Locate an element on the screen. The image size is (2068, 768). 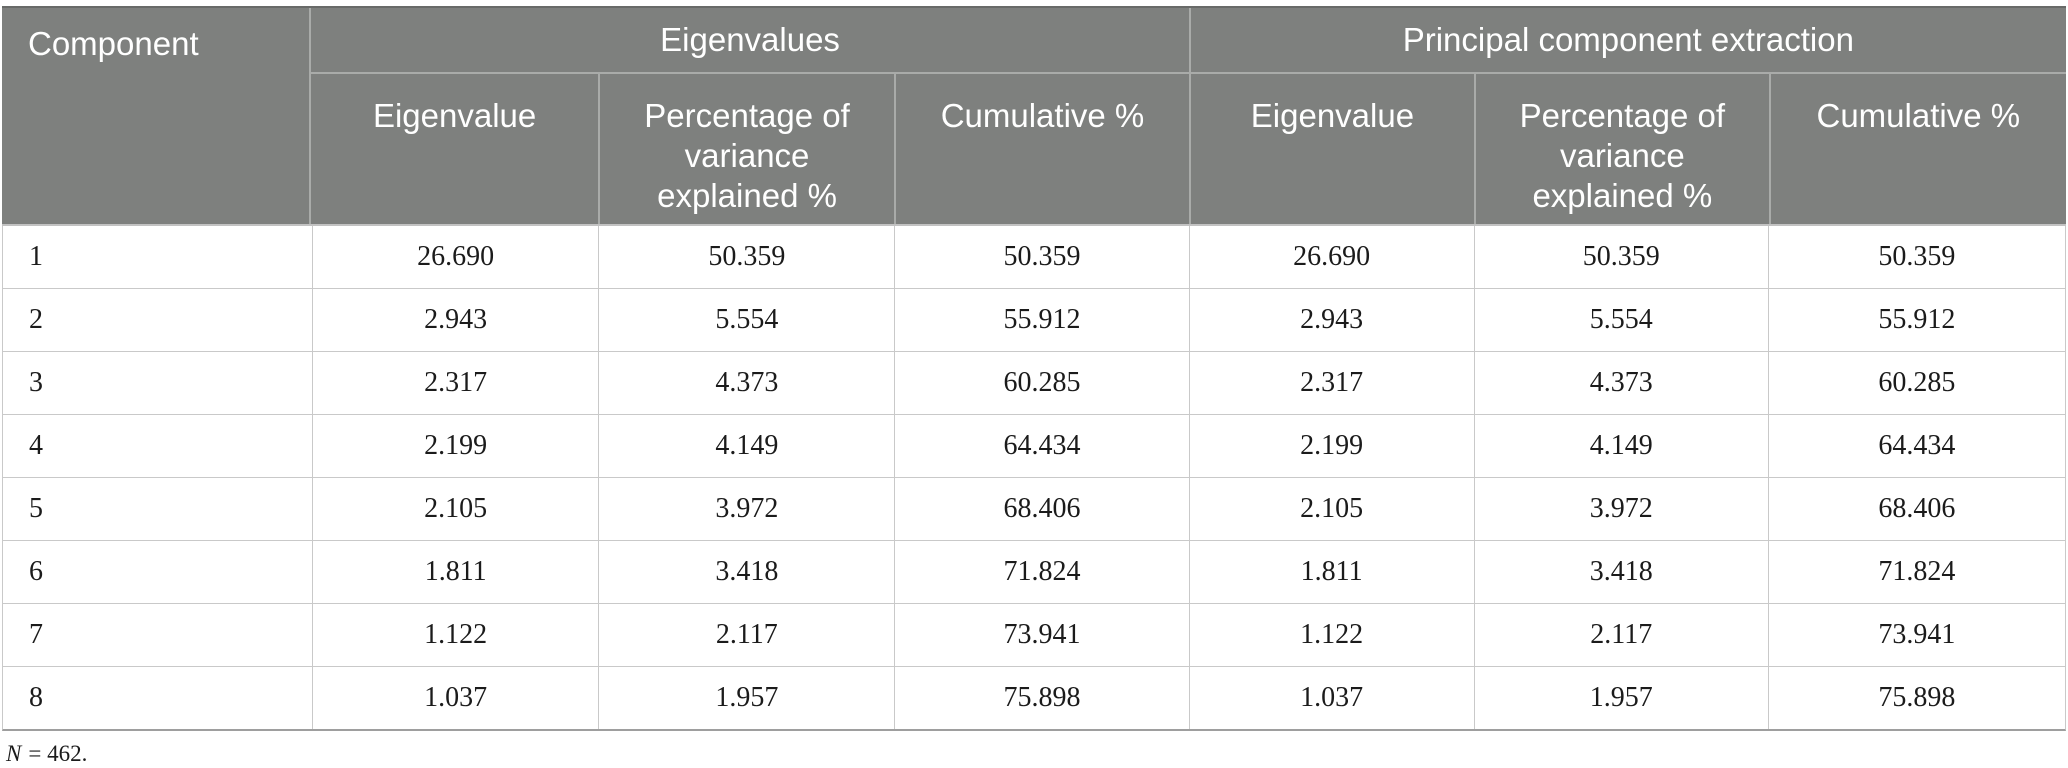
header-group-principal-component-extraction: Principal component extraction is located at coordinates (1627, 41).